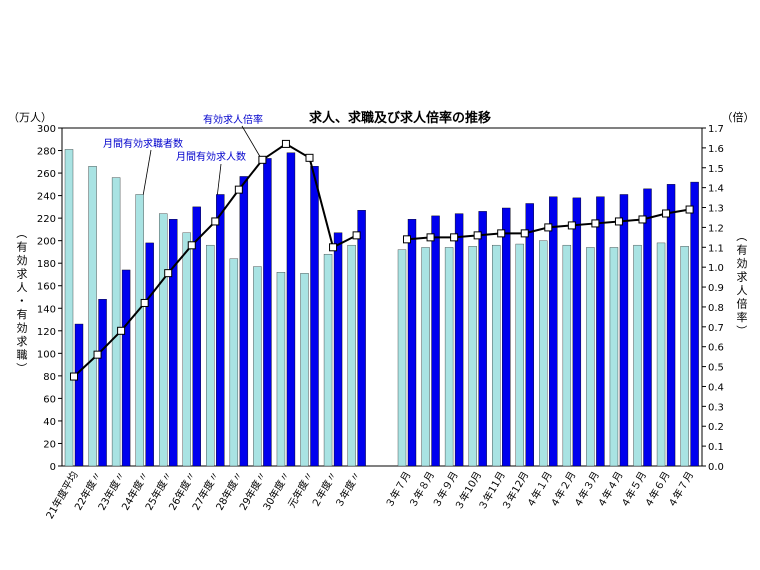  Describe the element at coordinates (62, 495) in the screenshot. I see `x-tick-label: 21年度平均` at that location.